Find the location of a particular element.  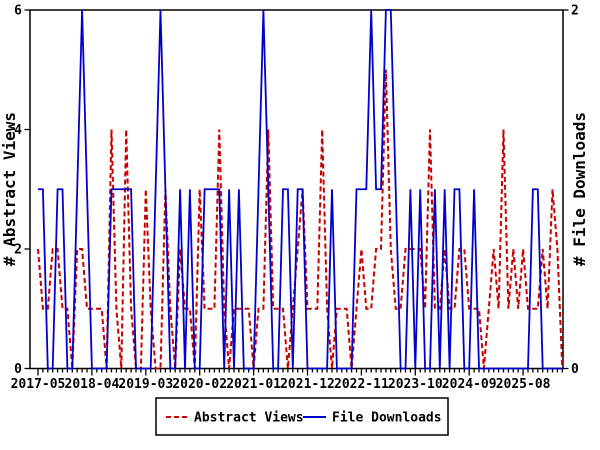

legend: Abstract Views File Downloads is located at coordinates (302, 416).